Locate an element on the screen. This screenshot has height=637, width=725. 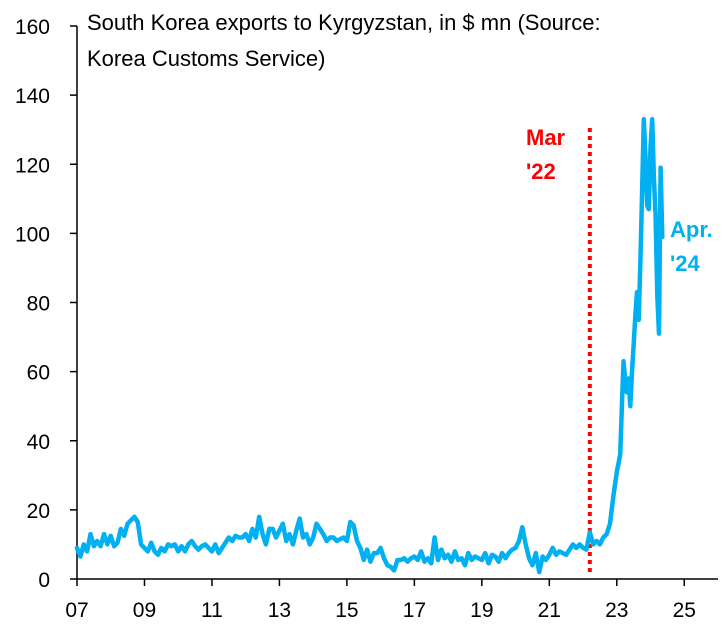
y-tick-label: 140 is located at coordinates (32, 96).